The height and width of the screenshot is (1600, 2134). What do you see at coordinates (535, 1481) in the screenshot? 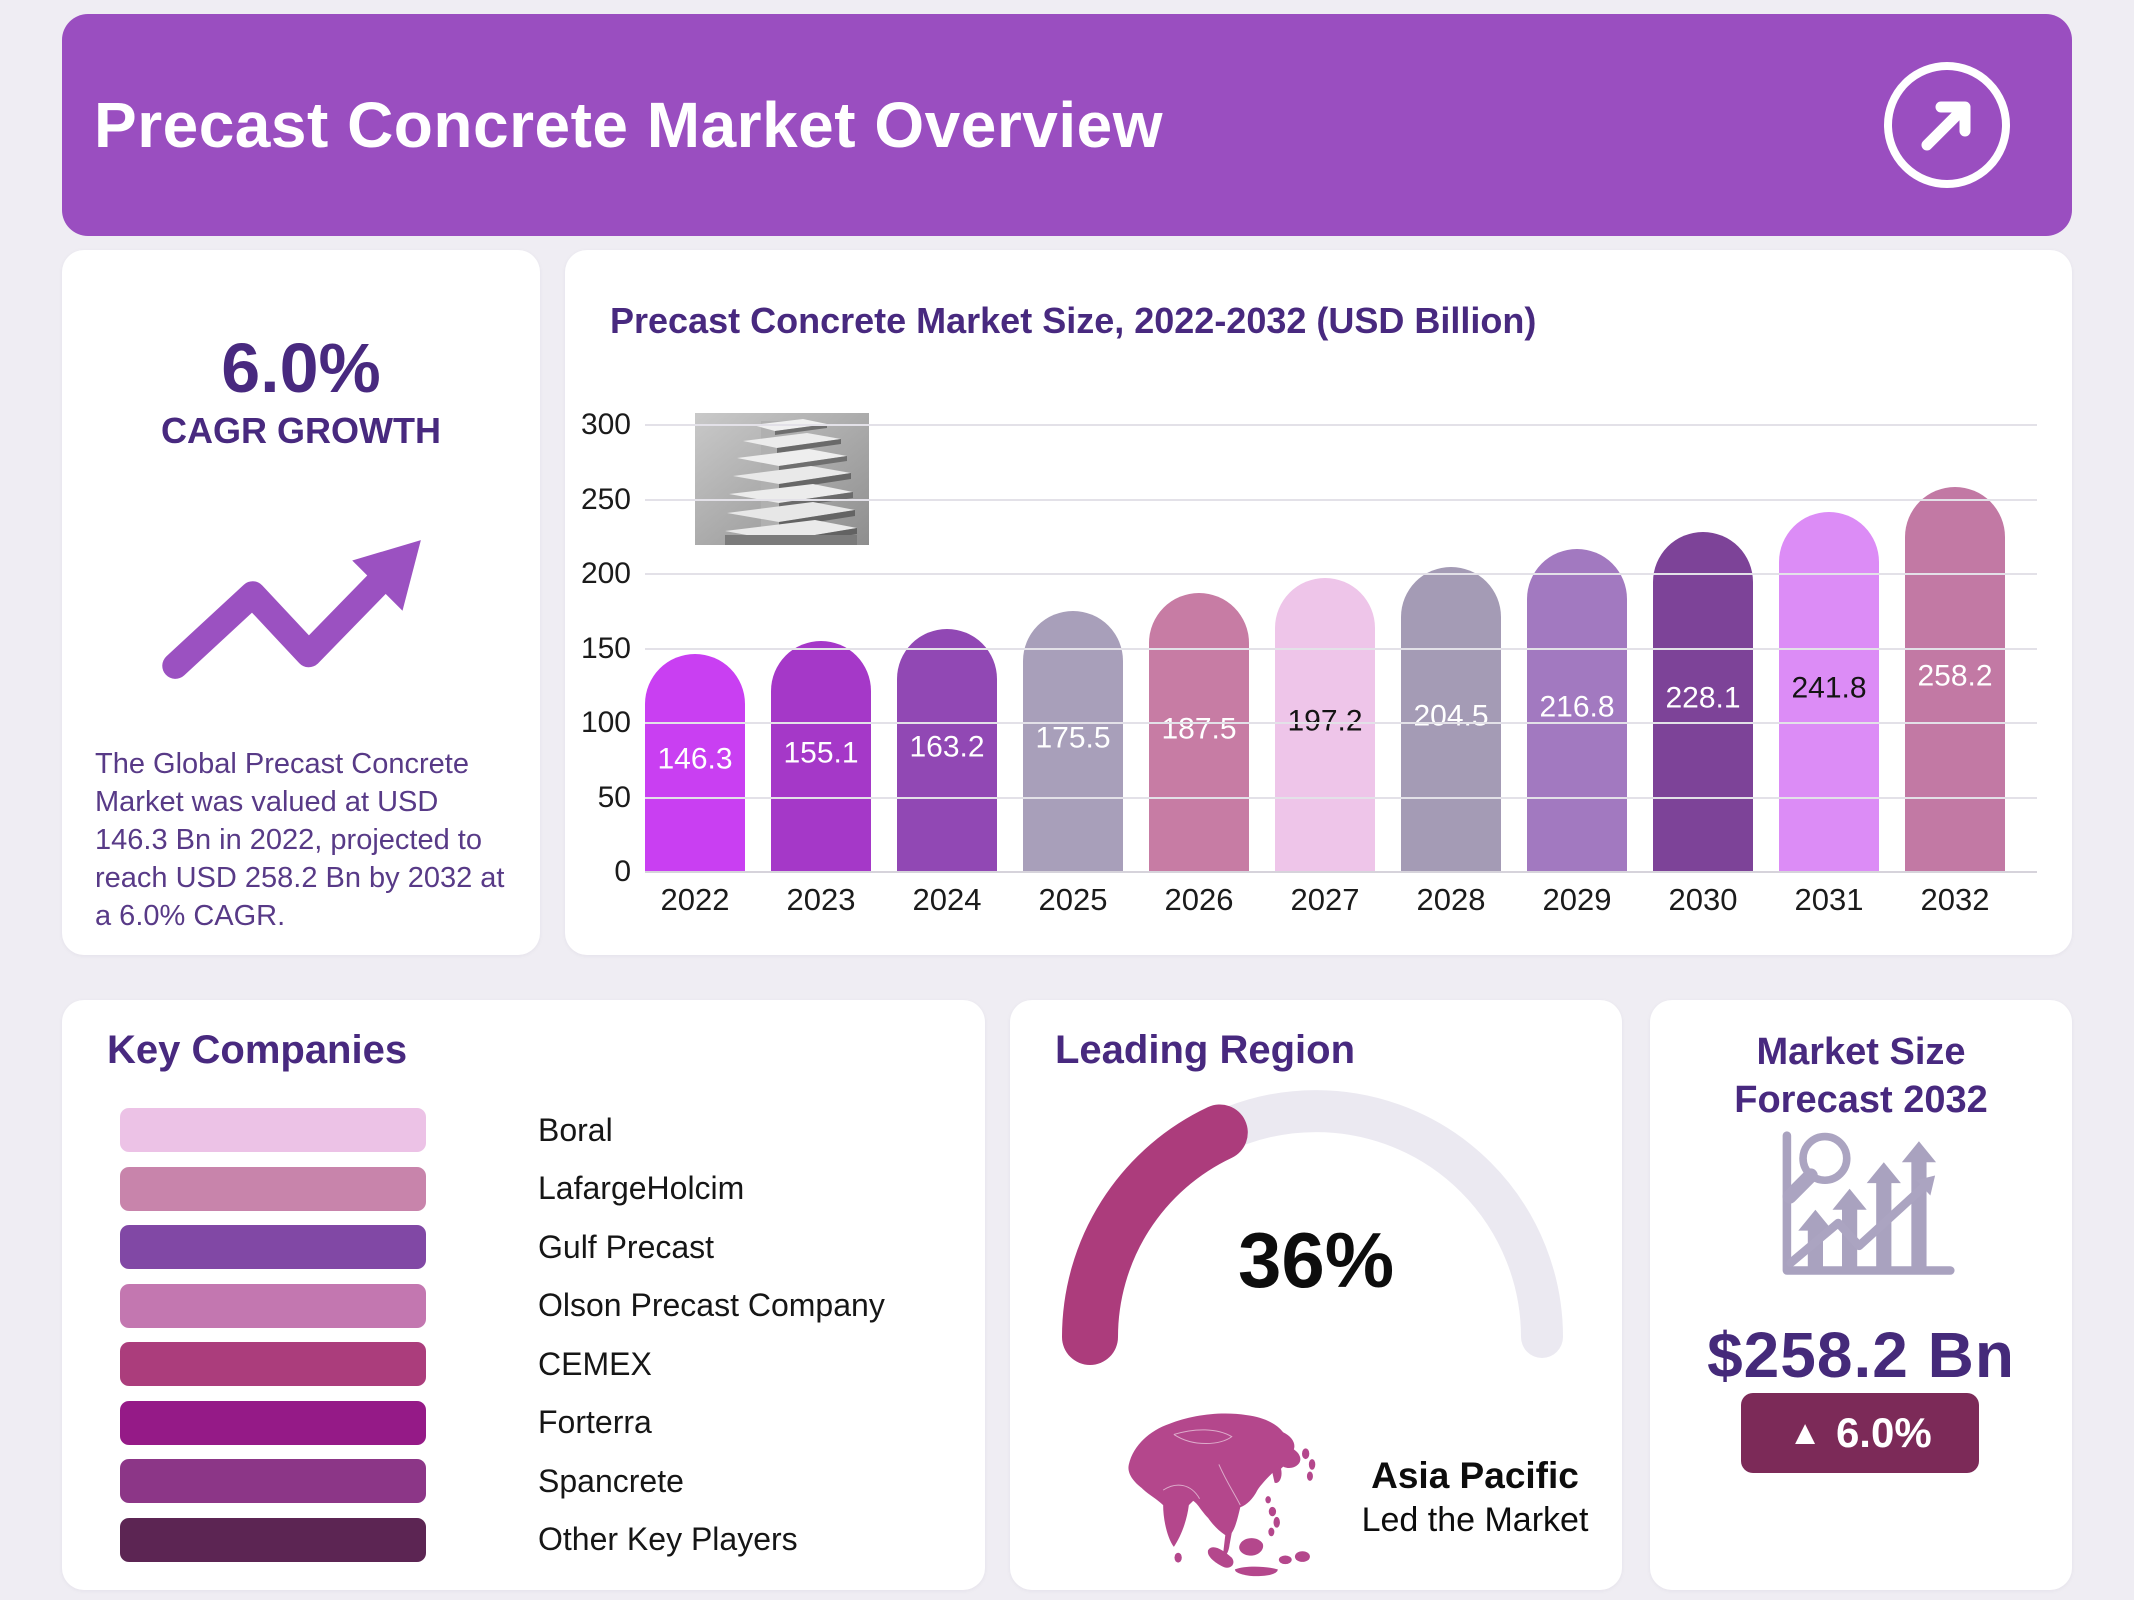
I see `company-row: Spancrete` at bounding box center [535, 1481].